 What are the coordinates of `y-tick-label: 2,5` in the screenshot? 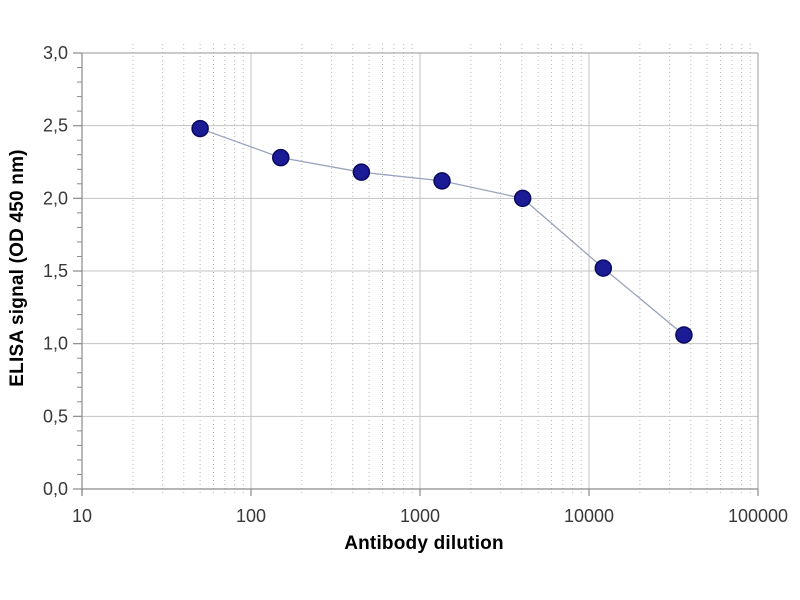 It's located at (55, 126).